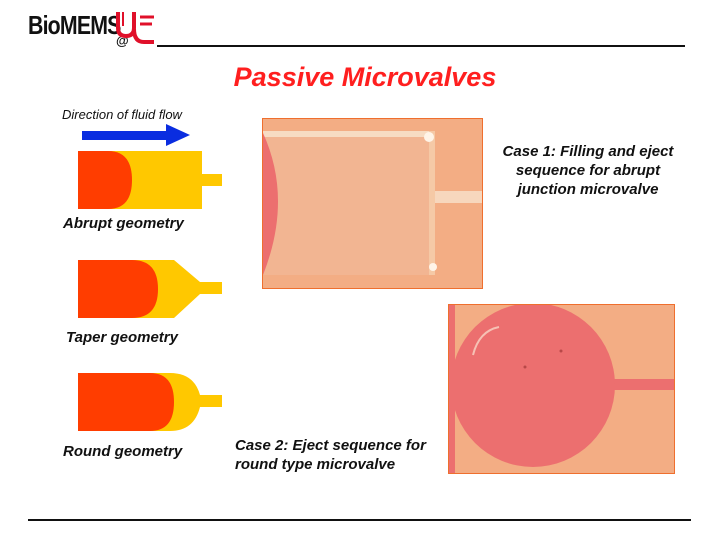 This screenshot has width=720, height=540. Describe the element at coordinates (365, 77) in the screenshot. I see `slide-title: Passive Microvalves` at that location.